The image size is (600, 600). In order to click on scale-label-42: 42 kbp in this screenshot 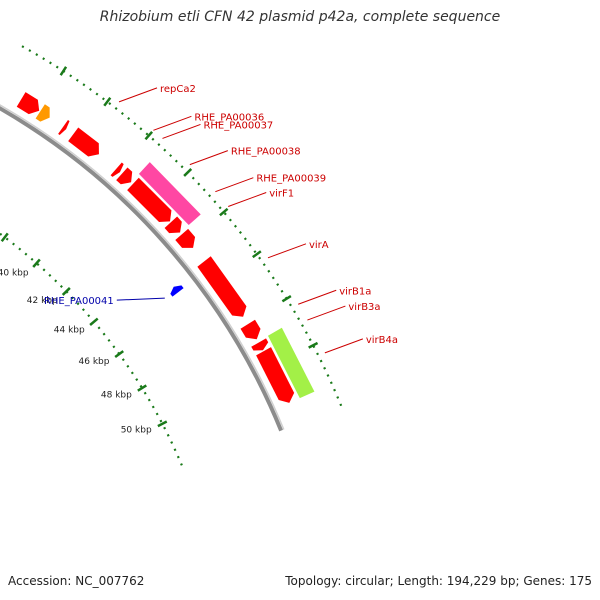, I will do `click(42, 301)`.